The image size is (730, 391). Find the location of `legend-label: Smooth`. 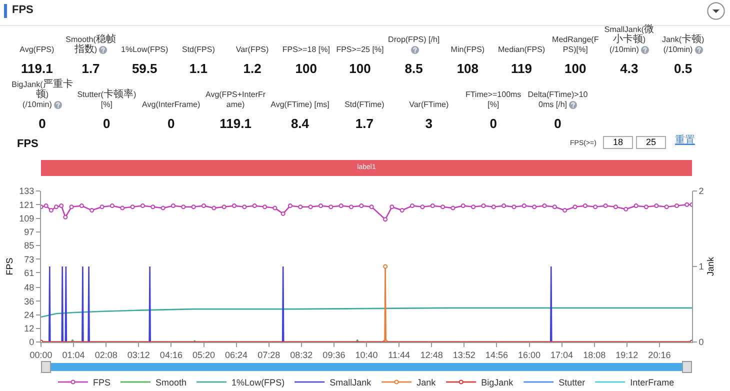

legend-label: Smooth is located at coordinates (171, 383).